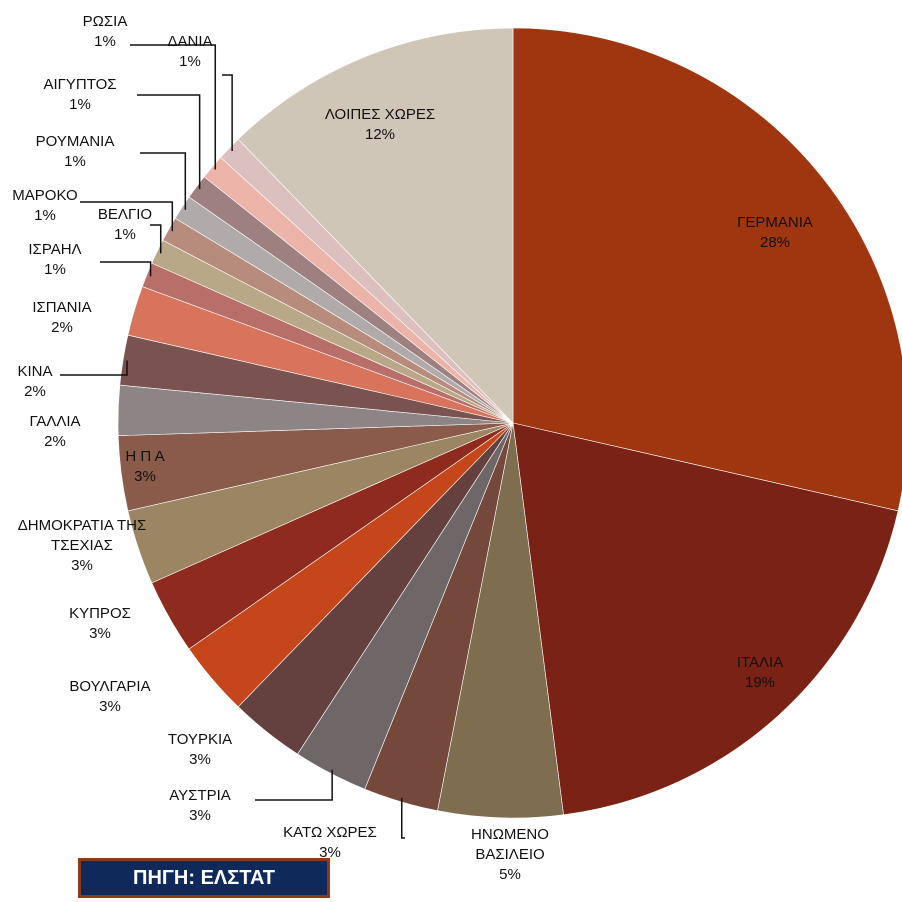 This screenshot has height=902, width=902. What do you see at coordinates (100, 613) in the screenshot?
I see `category-label: ΚΥΠΡΟΣ` at bounding box center [100, 613].